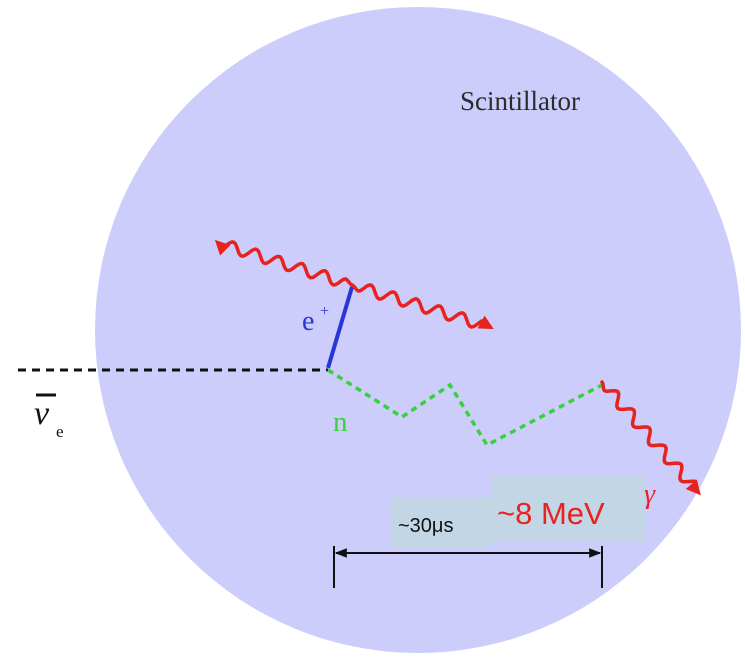 This screenshot has width=745, height=660. I want to click on delay-label-box, so click(442, 523).